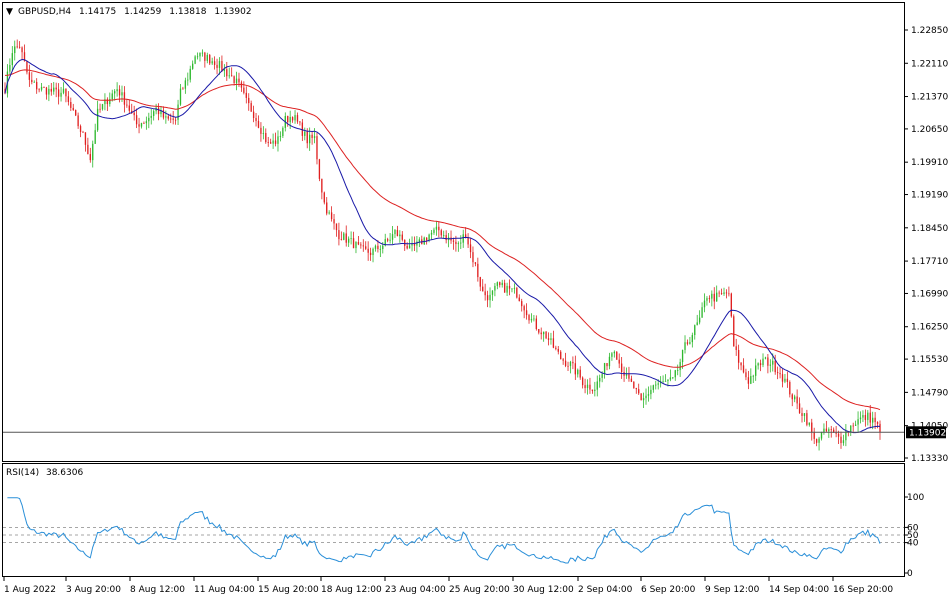  I want to click on last-price-box, so click(926, 432).